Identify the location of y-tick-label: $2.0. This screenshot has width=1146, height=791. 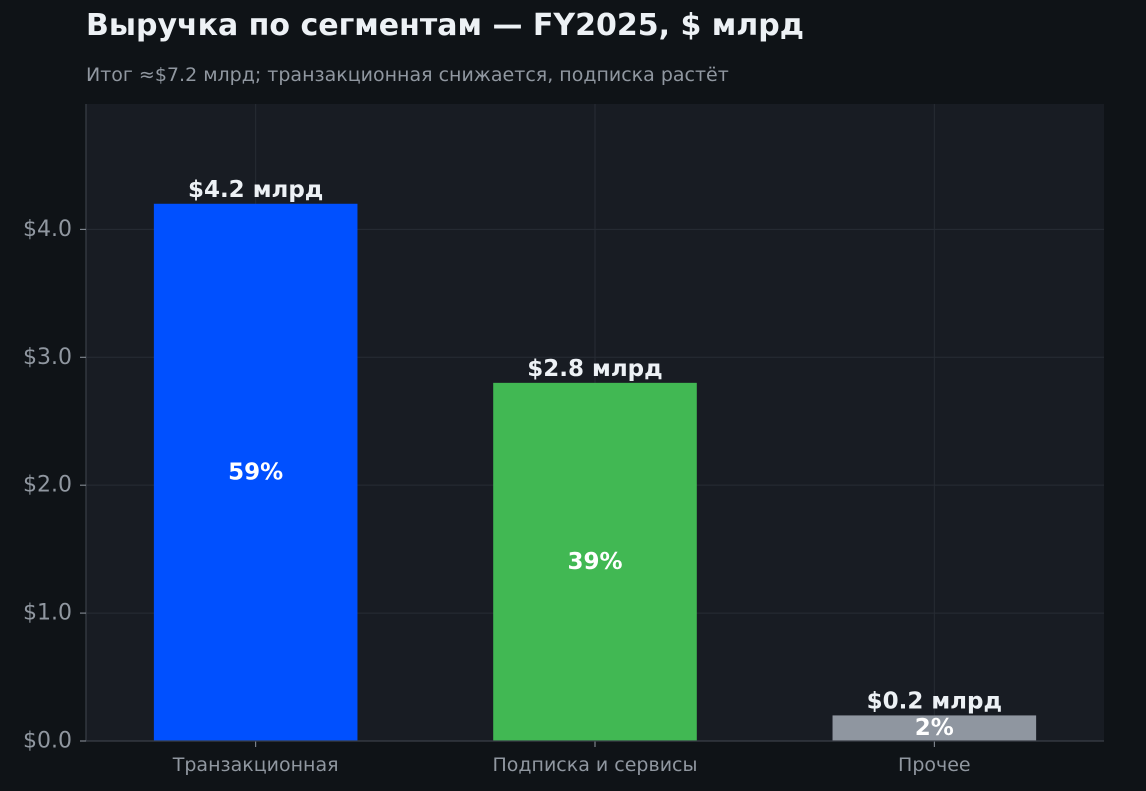
(47, 485).